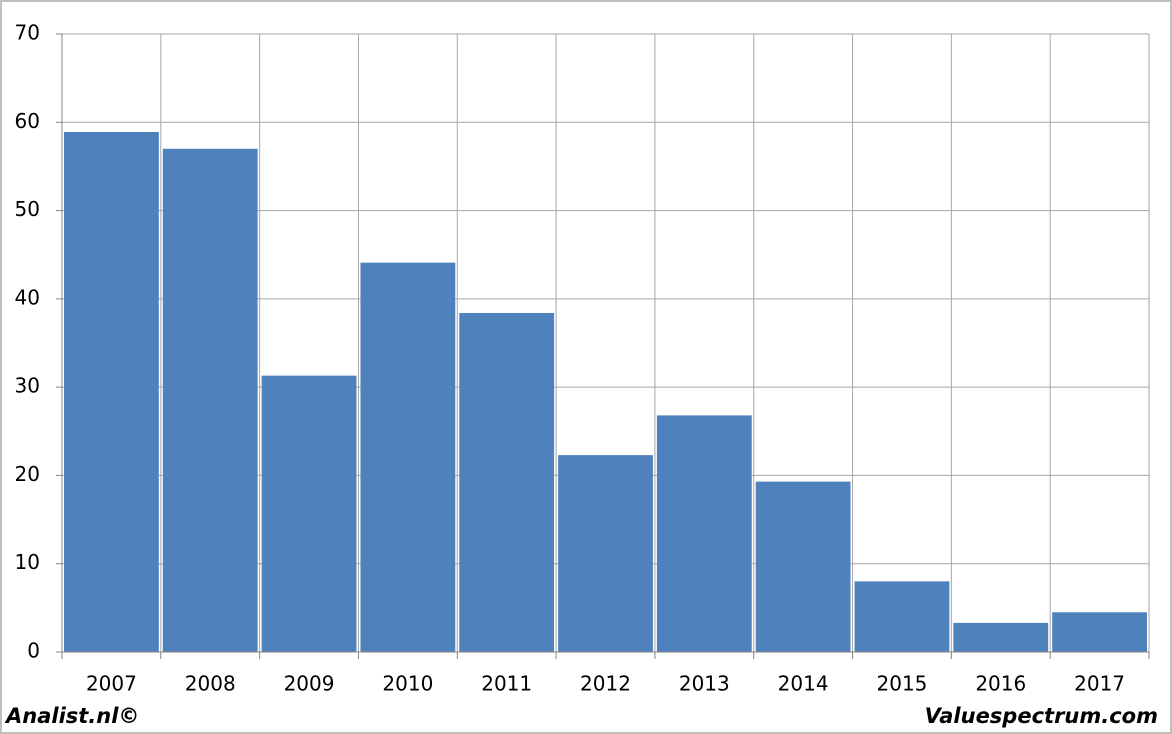 The height and width of the screenshot is (734, 1172). Describe the element at coordinates (27, 386) in the screenshot. I see `y-tick-label: 30` at that location.